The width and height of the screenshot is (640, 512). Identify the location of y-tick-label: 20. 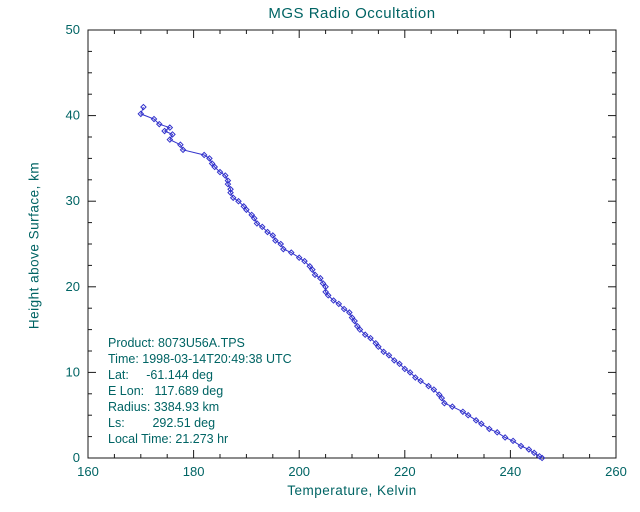
(73, 286).